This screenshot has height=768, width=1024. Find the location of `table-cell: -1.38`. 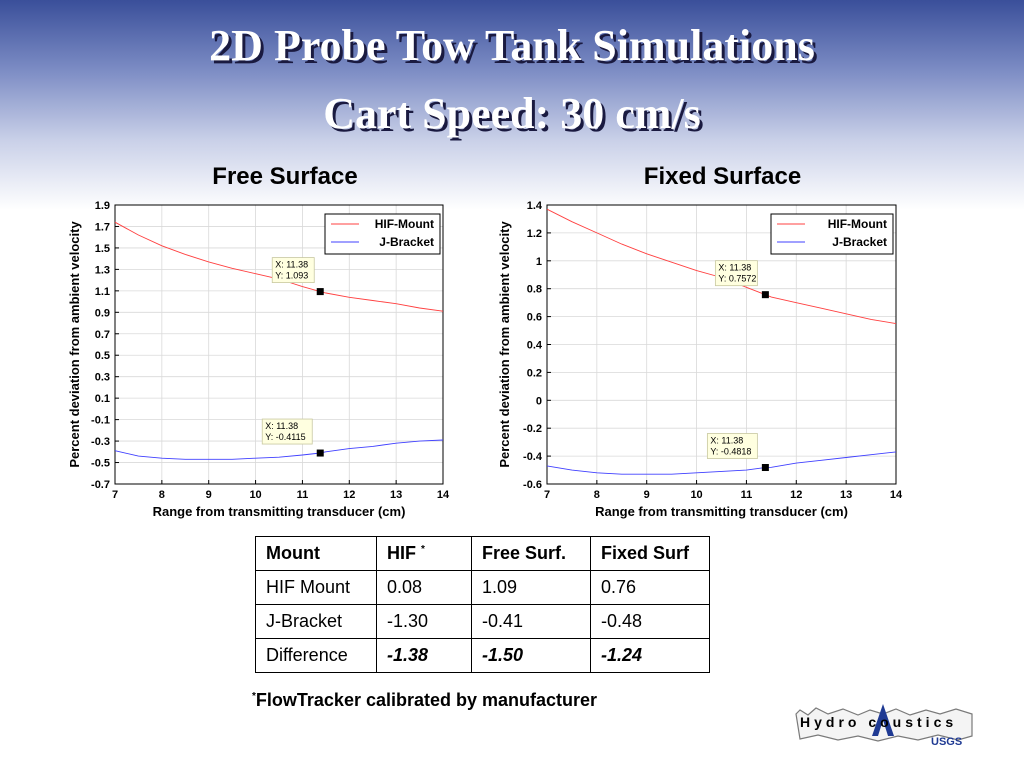

table-cell: -1.38 is located at coordinates (424, 655).